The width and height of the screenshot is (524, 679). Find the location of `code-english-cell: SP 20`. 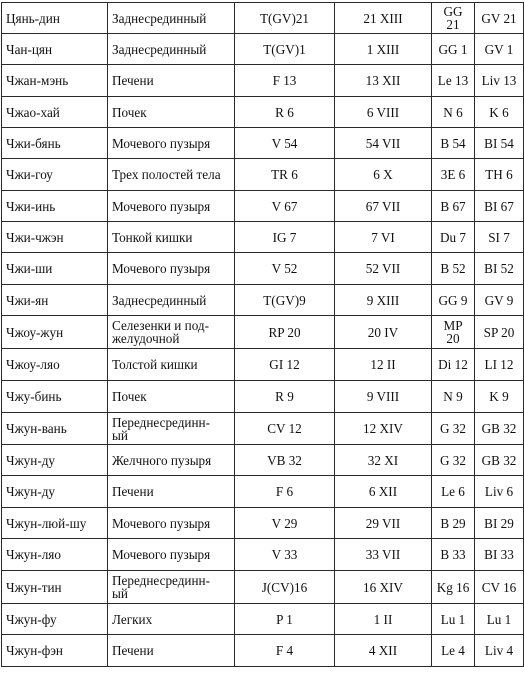

code-english-cell: SP 20 is located at coordinates (499, 332).